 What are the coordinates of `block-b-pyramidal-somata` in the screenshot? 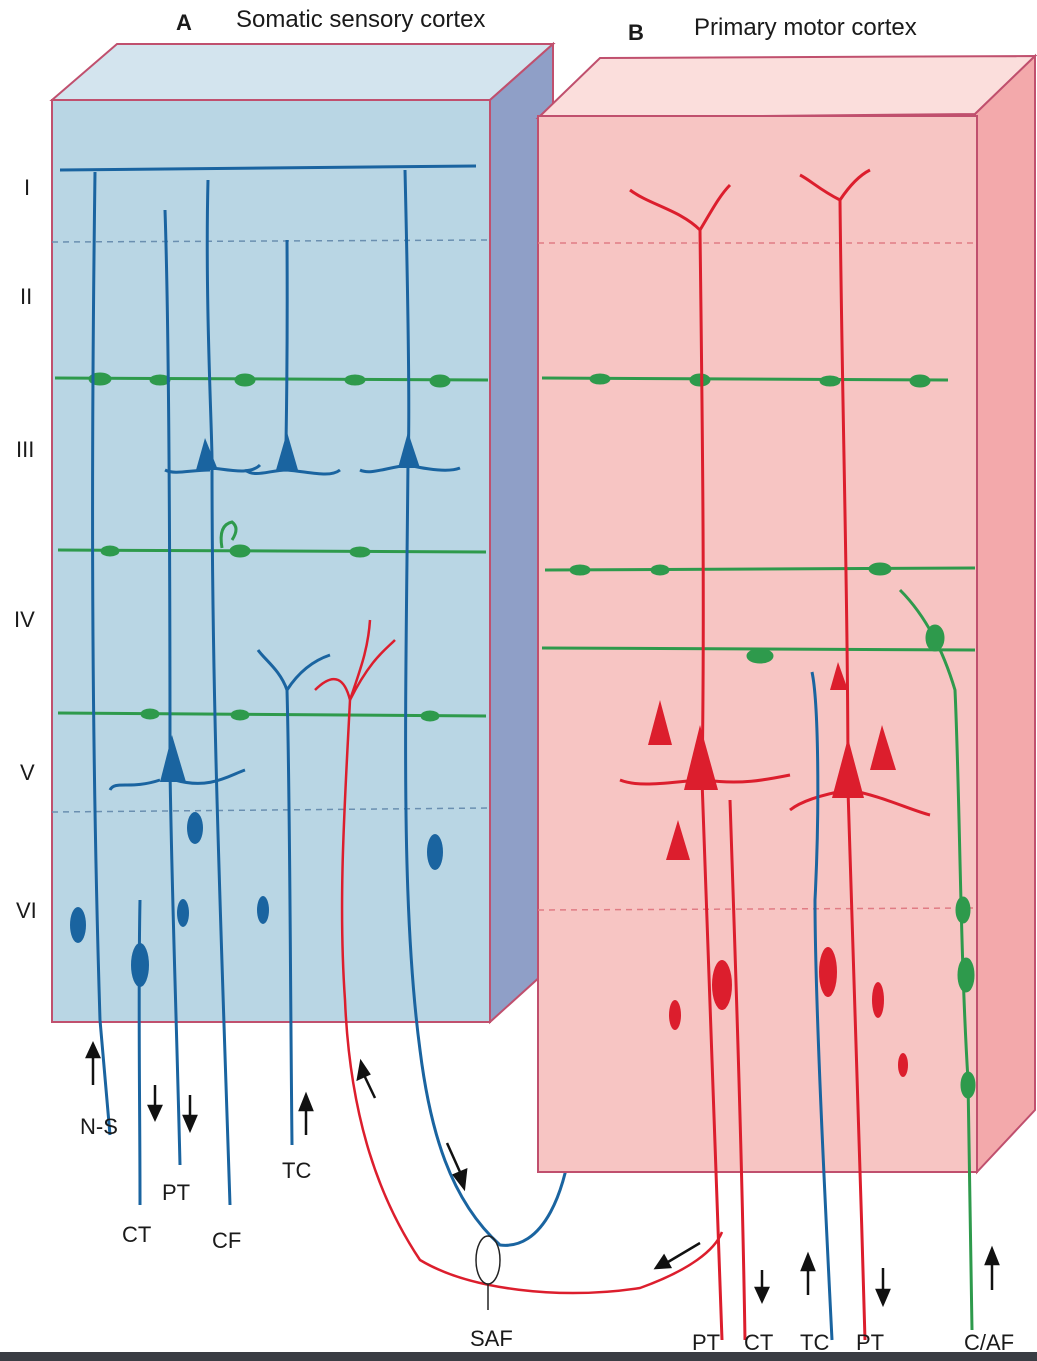 It's located at (778, 869).